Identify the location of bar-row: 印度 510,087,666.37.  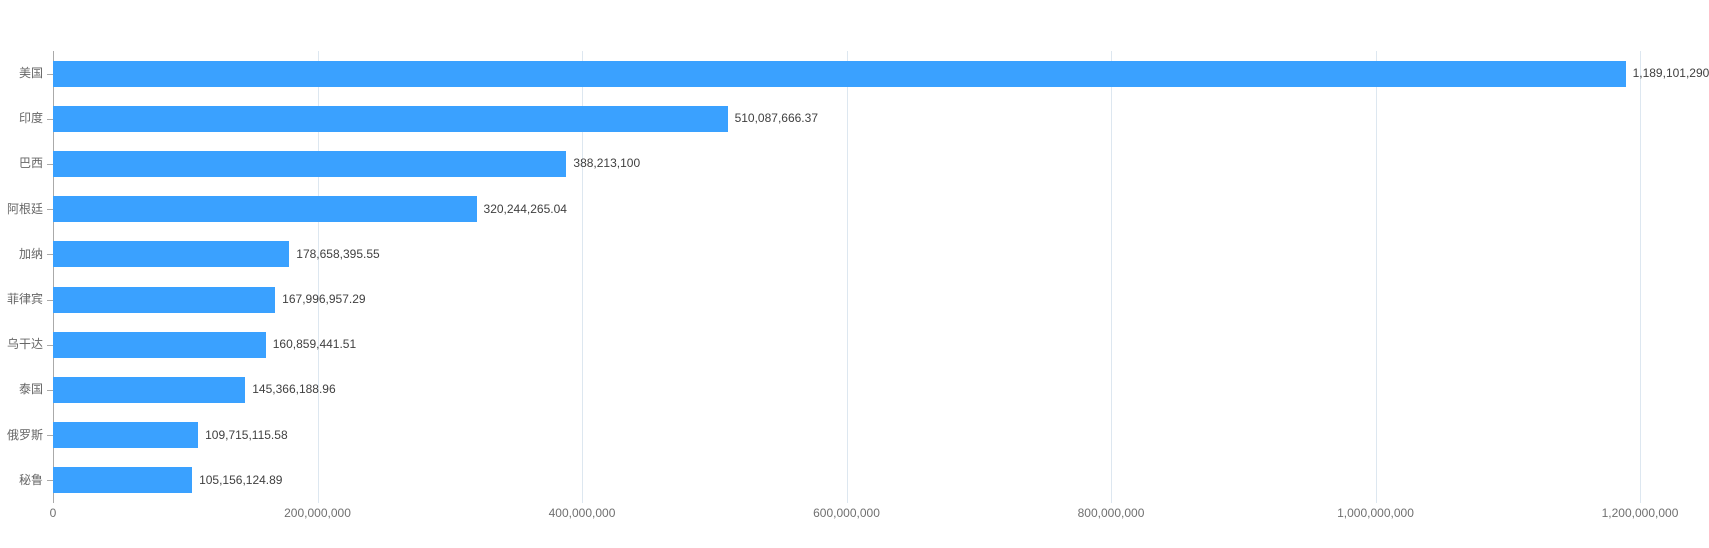
(854, 118).